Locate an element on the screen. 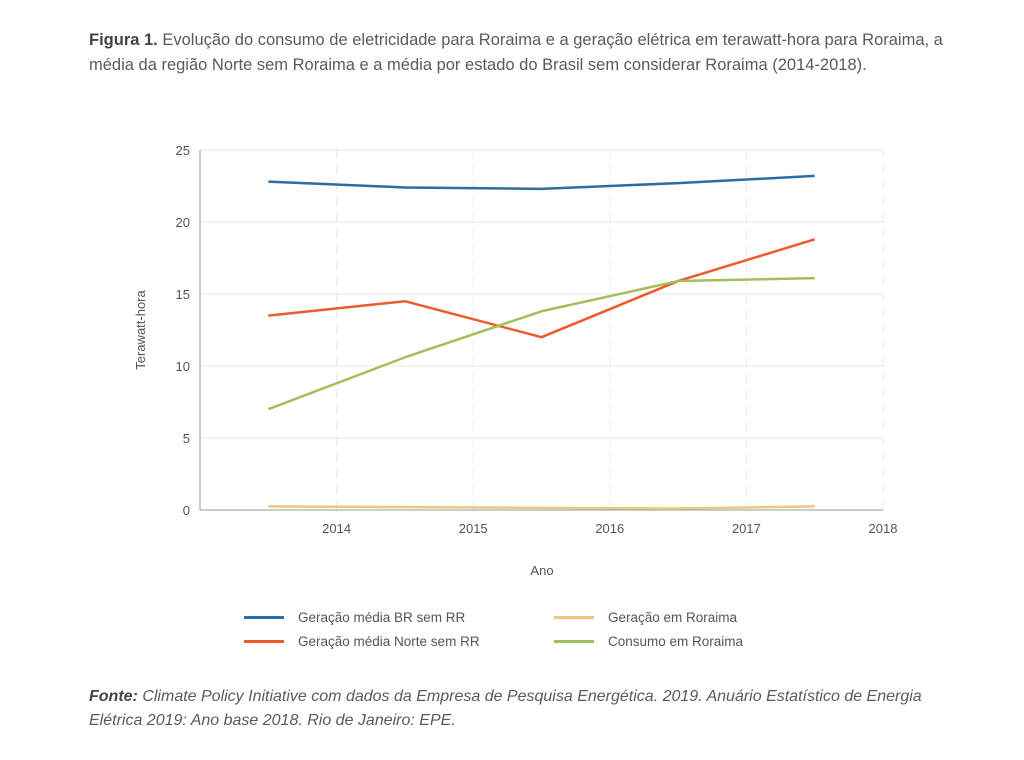  y-tick-label: 15 is located at coordinates (183, 294).